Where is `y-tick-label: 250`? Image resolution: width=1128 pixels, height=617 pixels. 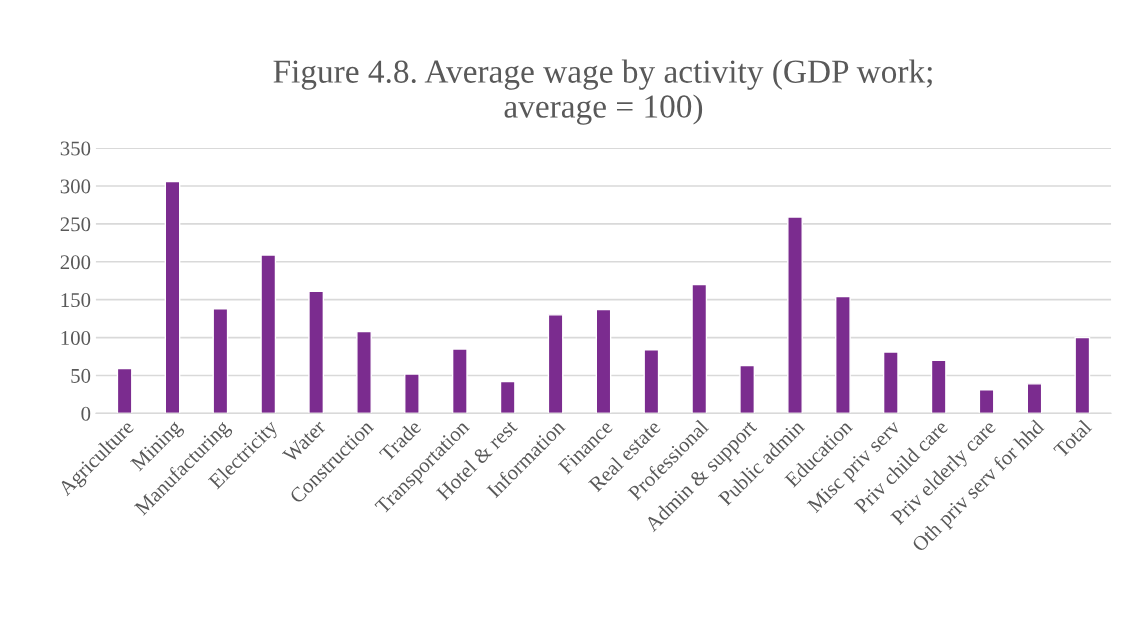
y-tick-label: 250 is located at coordinates (75, 224).